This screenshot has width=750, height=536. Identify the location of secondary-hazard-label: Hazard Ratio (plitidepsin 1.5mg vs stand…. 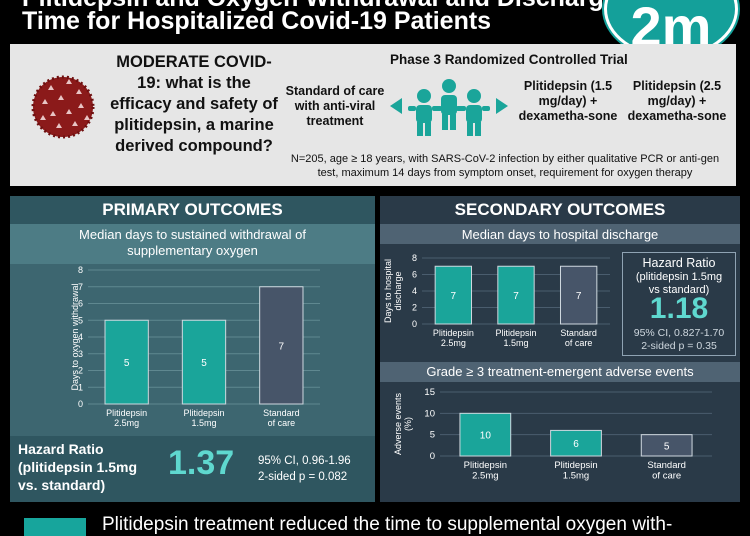
(679, 276).